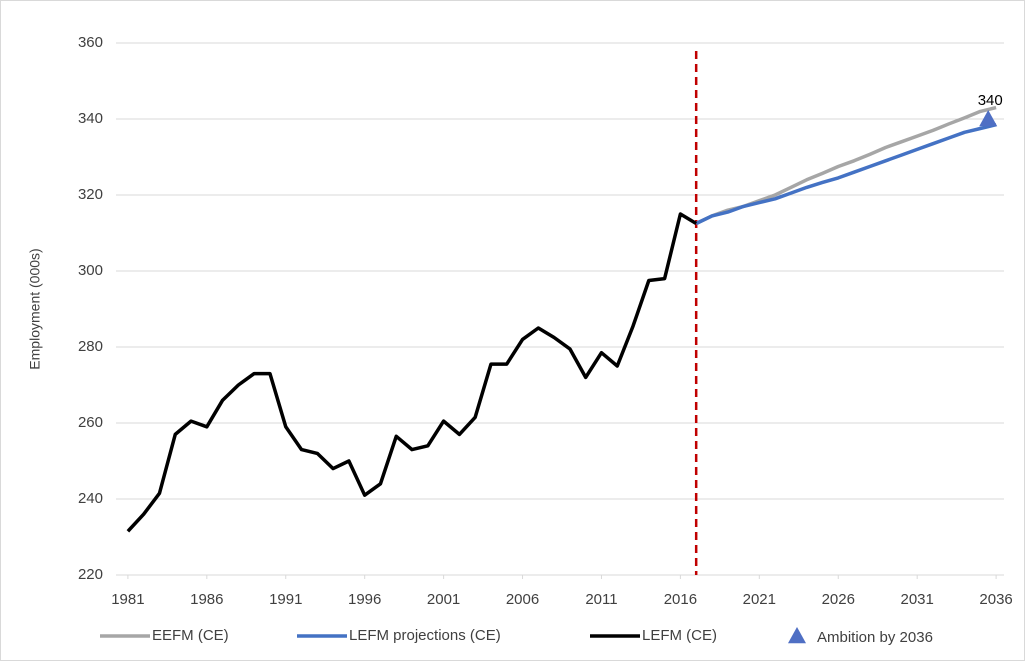 The width and height of the screenshot is (1027, 663). What do you see at coordinates (838, 599) in the screenshot?
I see `x-tick-label: 2026` at bounding box center [838, 599].